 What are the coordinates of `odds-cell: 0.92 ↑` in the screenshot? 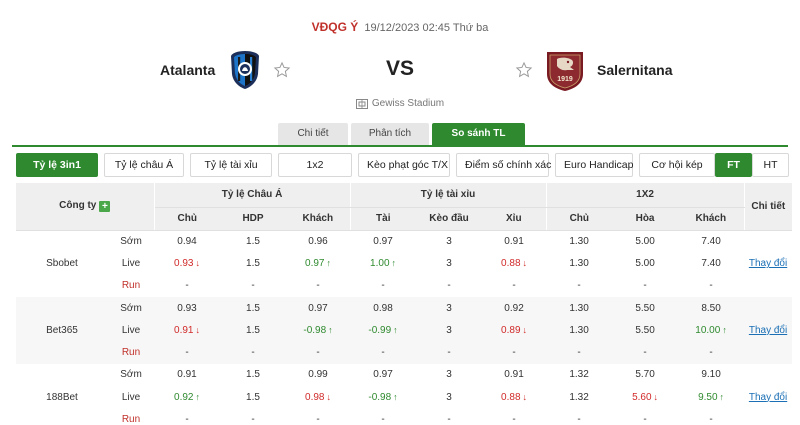 It's located at (187, 397).